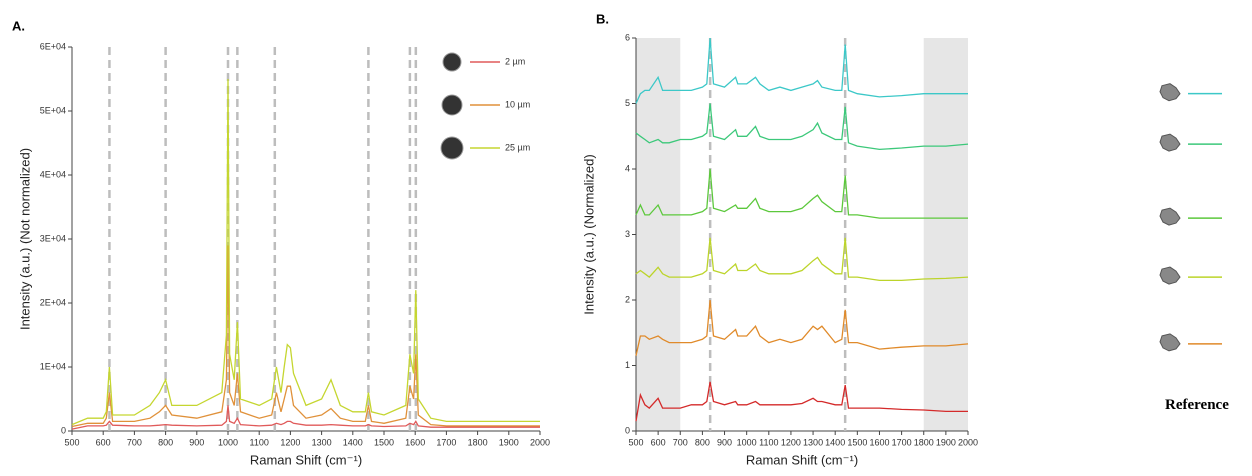 The image size is (1252, 476). I want to click on y-tick-label: 6, so click(627, 37).